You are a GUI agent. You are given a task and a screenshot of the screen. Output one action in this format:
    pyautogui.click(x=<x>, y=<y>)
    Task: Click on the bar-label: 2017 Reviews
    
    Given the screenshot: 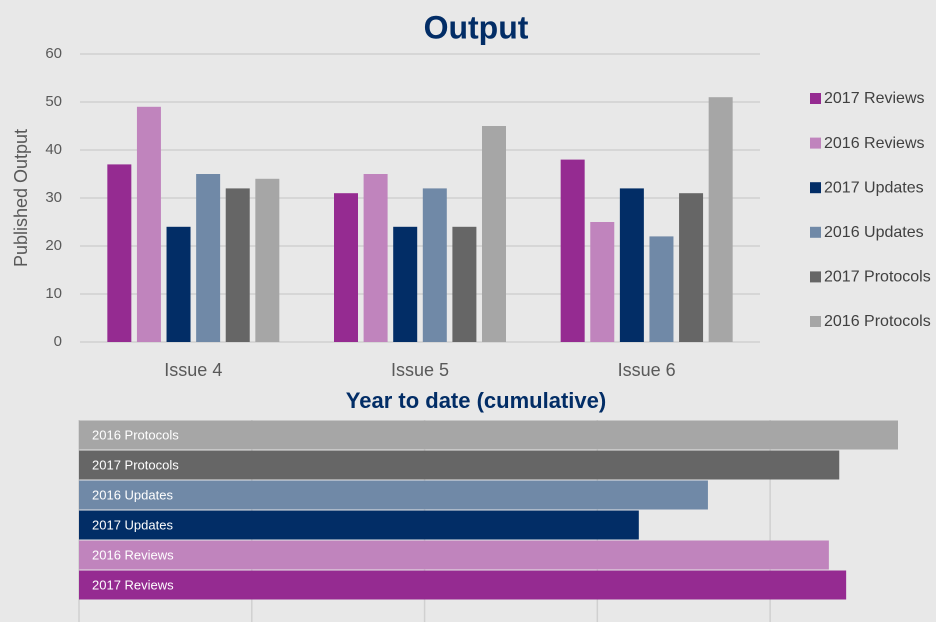 What is the action you would take?
    pyautogui.click(x=133, y=584)
    